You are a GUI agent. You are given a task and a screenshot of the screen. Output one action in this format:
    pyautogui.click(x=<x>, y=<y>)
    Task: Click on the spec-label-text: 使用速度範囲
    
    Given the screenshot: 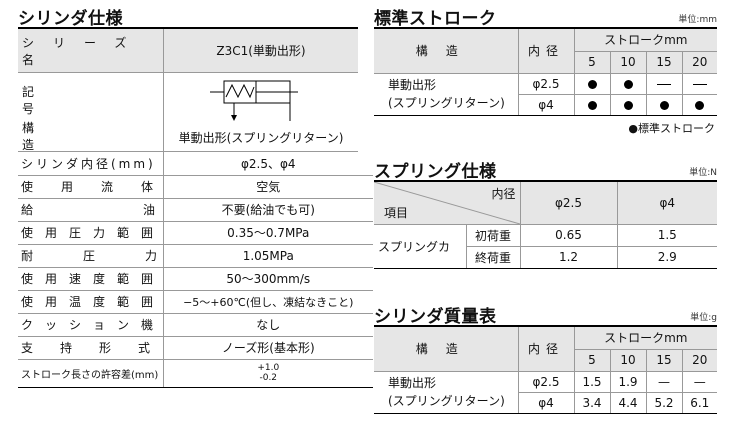 What is the action you would take?
    pyautogui.click(x=92, y=279)
    